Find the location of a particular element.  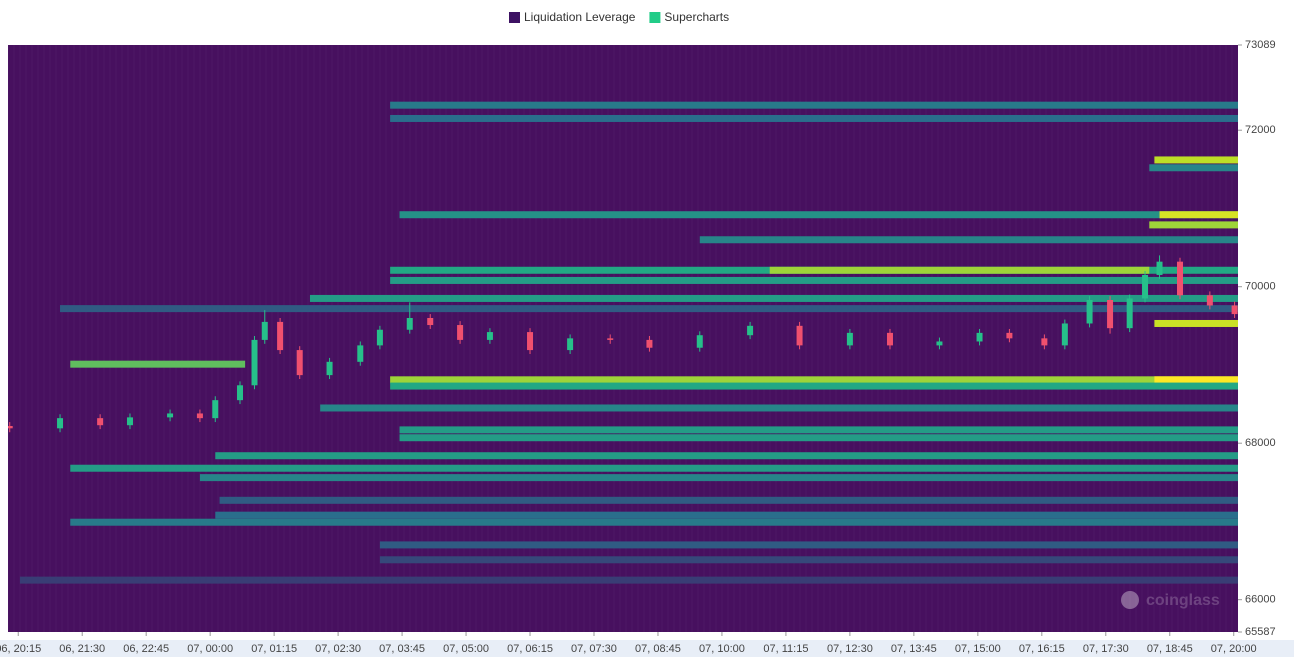

x-tick-label: 07, 08:45 is located at coordinates (658, 649).